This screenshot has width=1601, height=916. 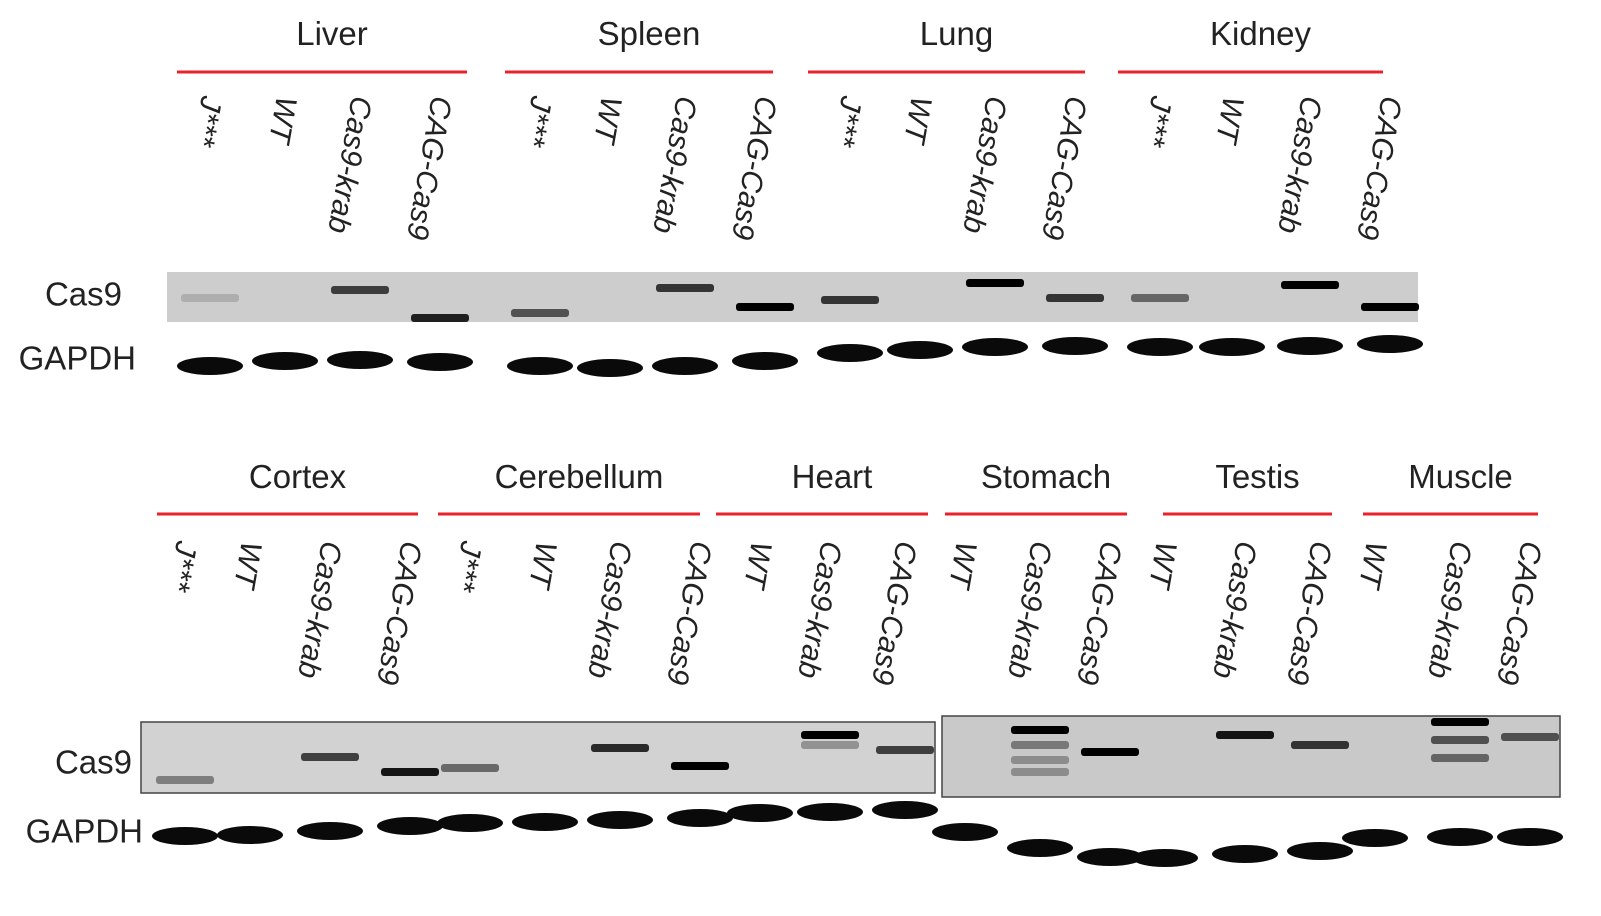 What do you see at coordinates (84, 831) in the screenshot?
I see `row-label: GAPDH` at bounding box center [84, 831].